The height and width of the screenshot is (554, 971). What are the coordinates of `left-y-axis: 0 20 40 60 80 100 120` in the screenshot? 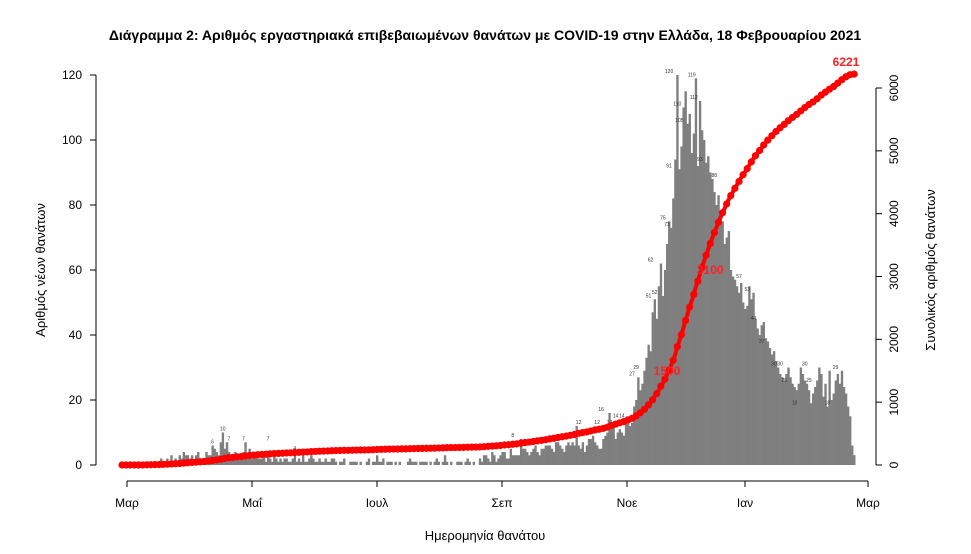 It's located at (79, 270).